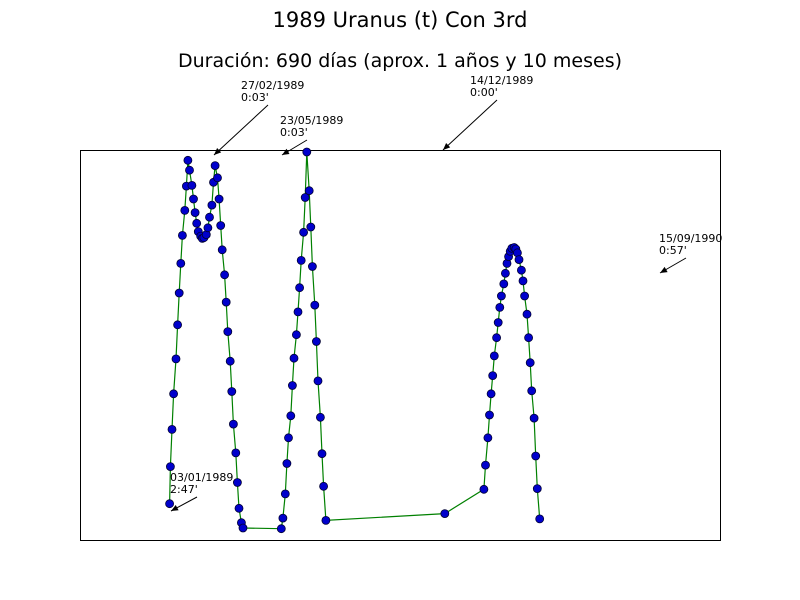 This screenshot has width=800, height=600. I want to click on annotation-date-label: 03/01/1989, so click(201, 477).